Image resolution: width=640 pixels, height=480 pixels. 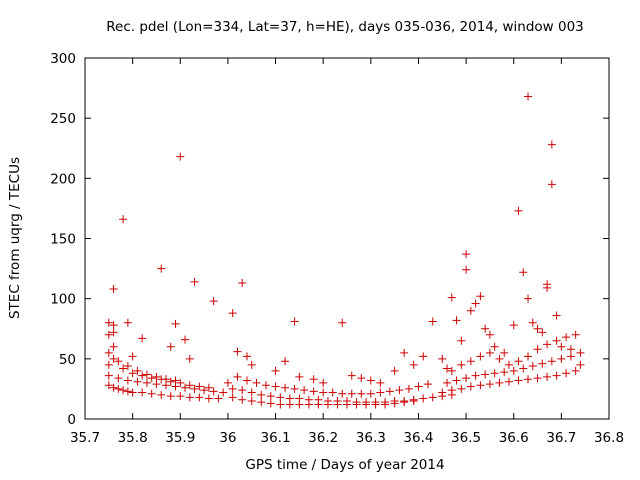 What do you see at coordinates (133, 438) in the screenshot?
I see `x-tick-label: 35.8` at bounding box center [133, 438].